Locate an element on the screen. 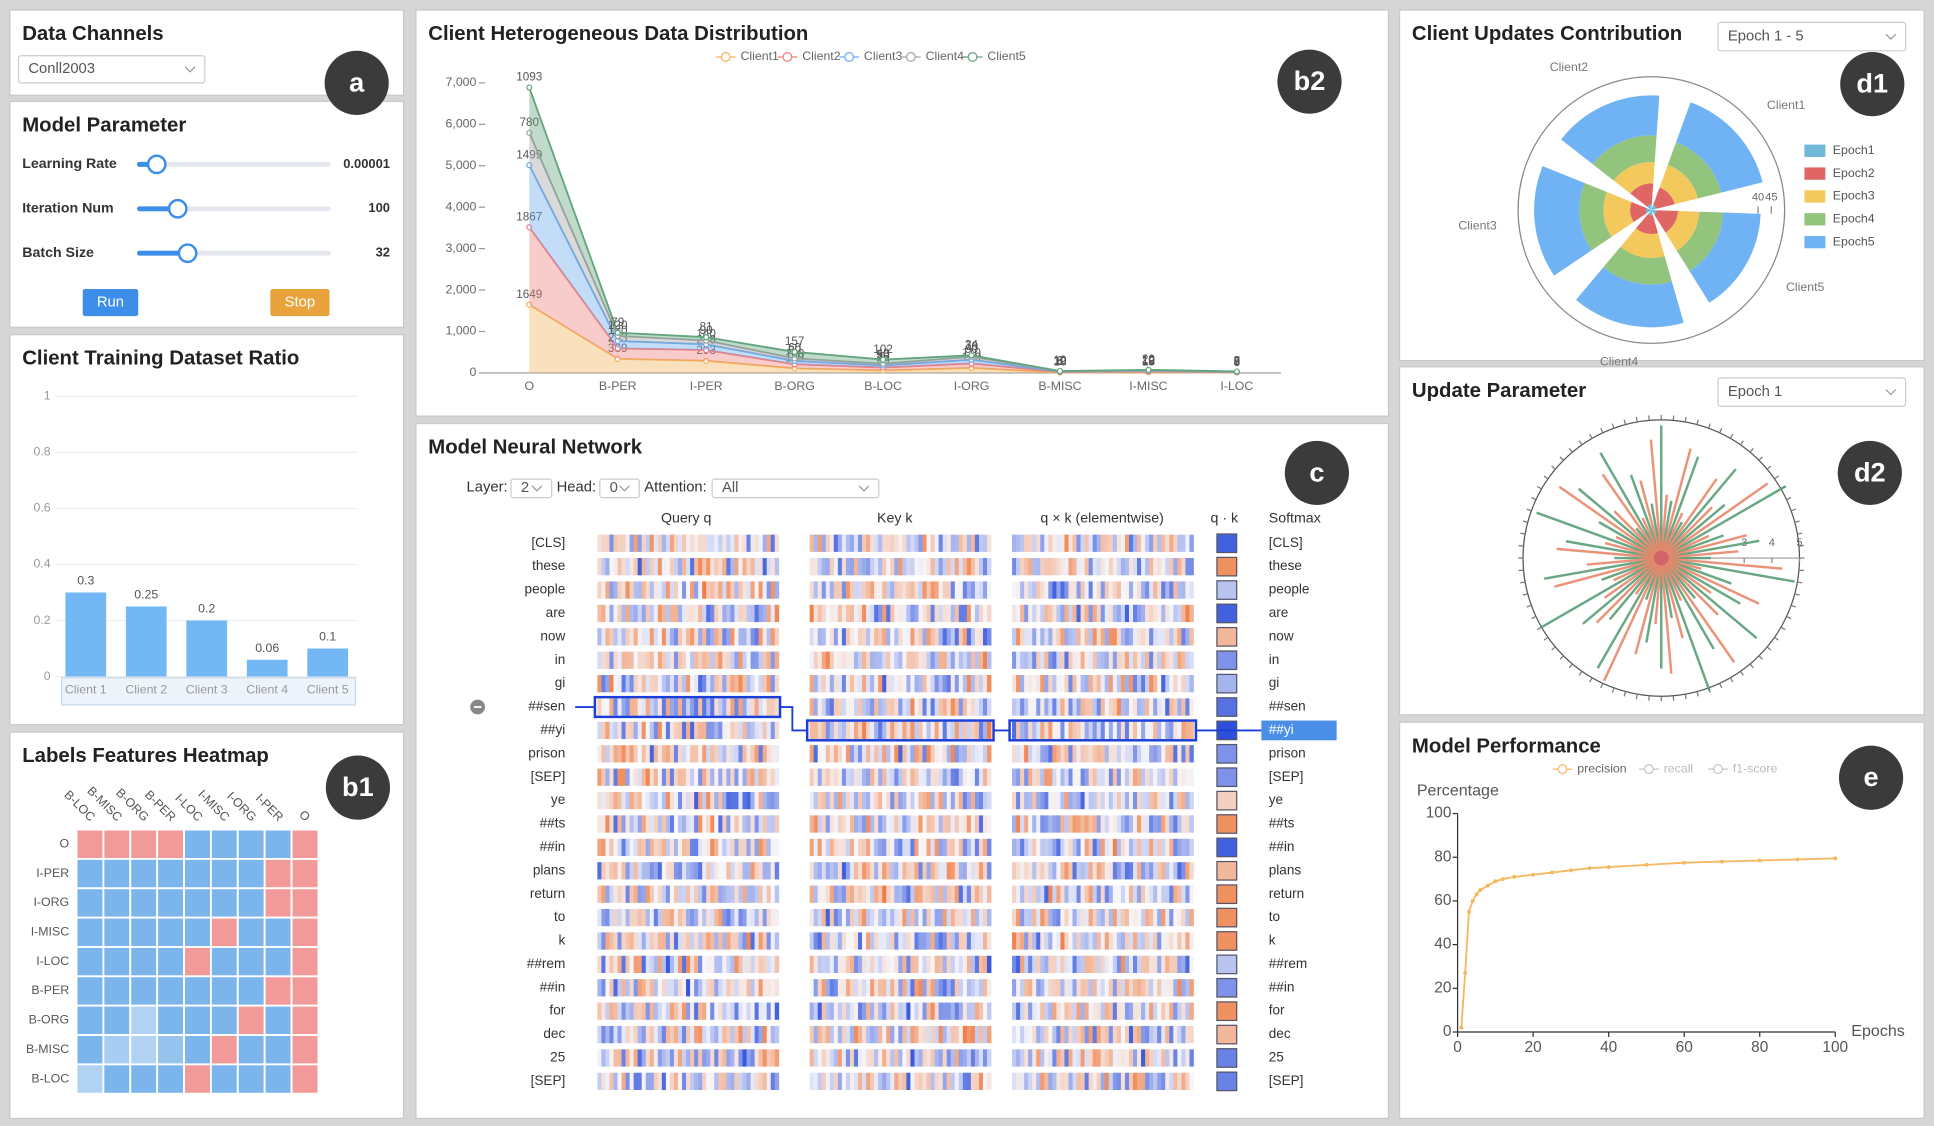 The image size is (1934, 1126). score-cell is located at coordinates (1227, 590).